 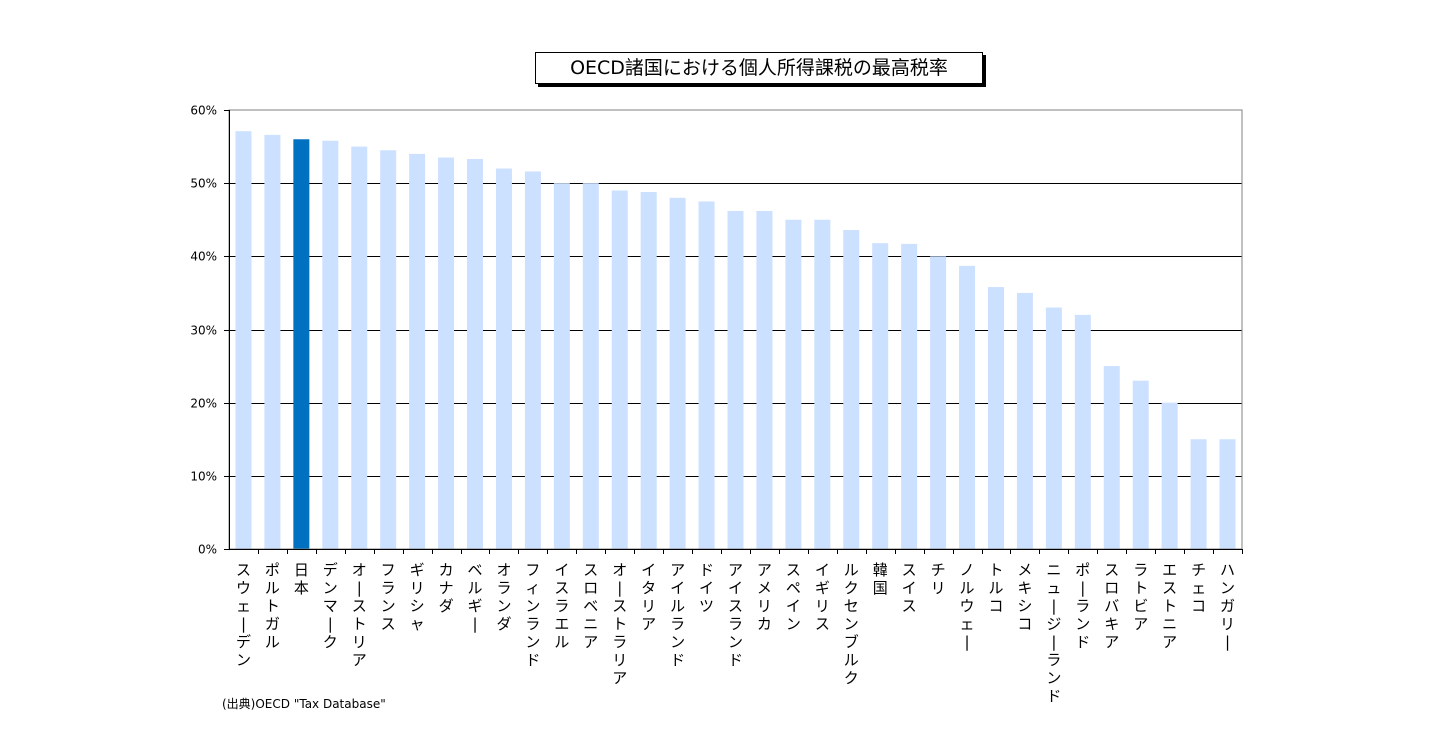 What do you see at coordinates (503, 597) in the screenshot?
I see `x-tick-label: オランダ` at bounding box center [503, 597].